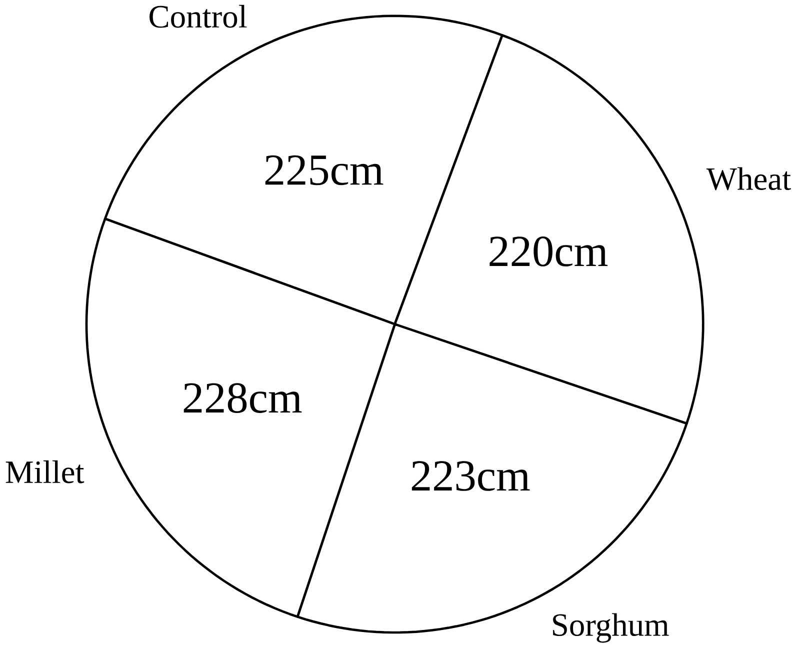  I want to click on data-label: 225cm, so click(324, 171).